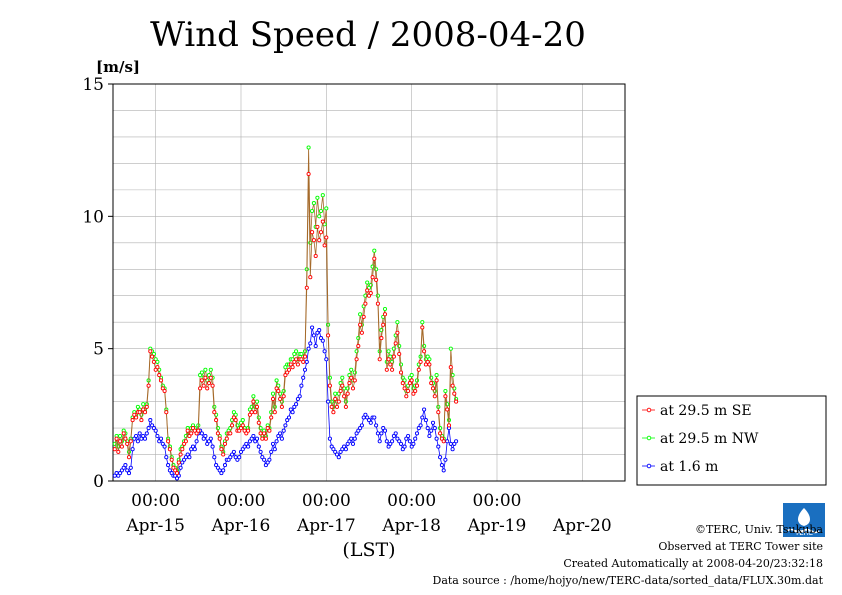 This screenshot has width=842, height=595. I want to click on x-tick-label: 00:00, so click(411, 501).